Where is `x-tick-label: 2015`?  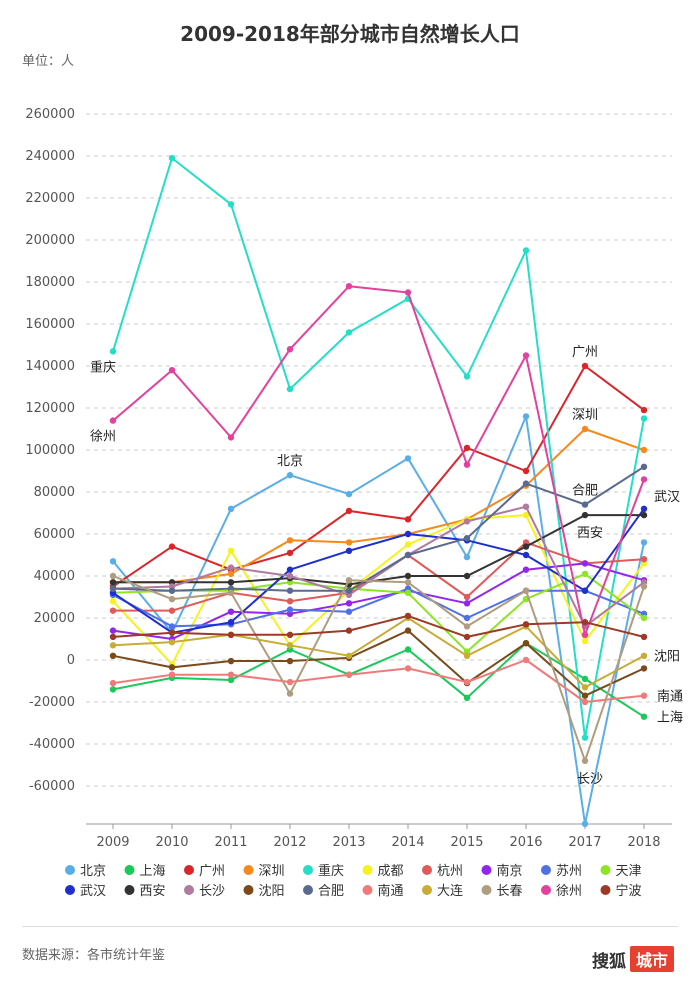
x-tick-label: 2015 is located at coordinates (466, 842).